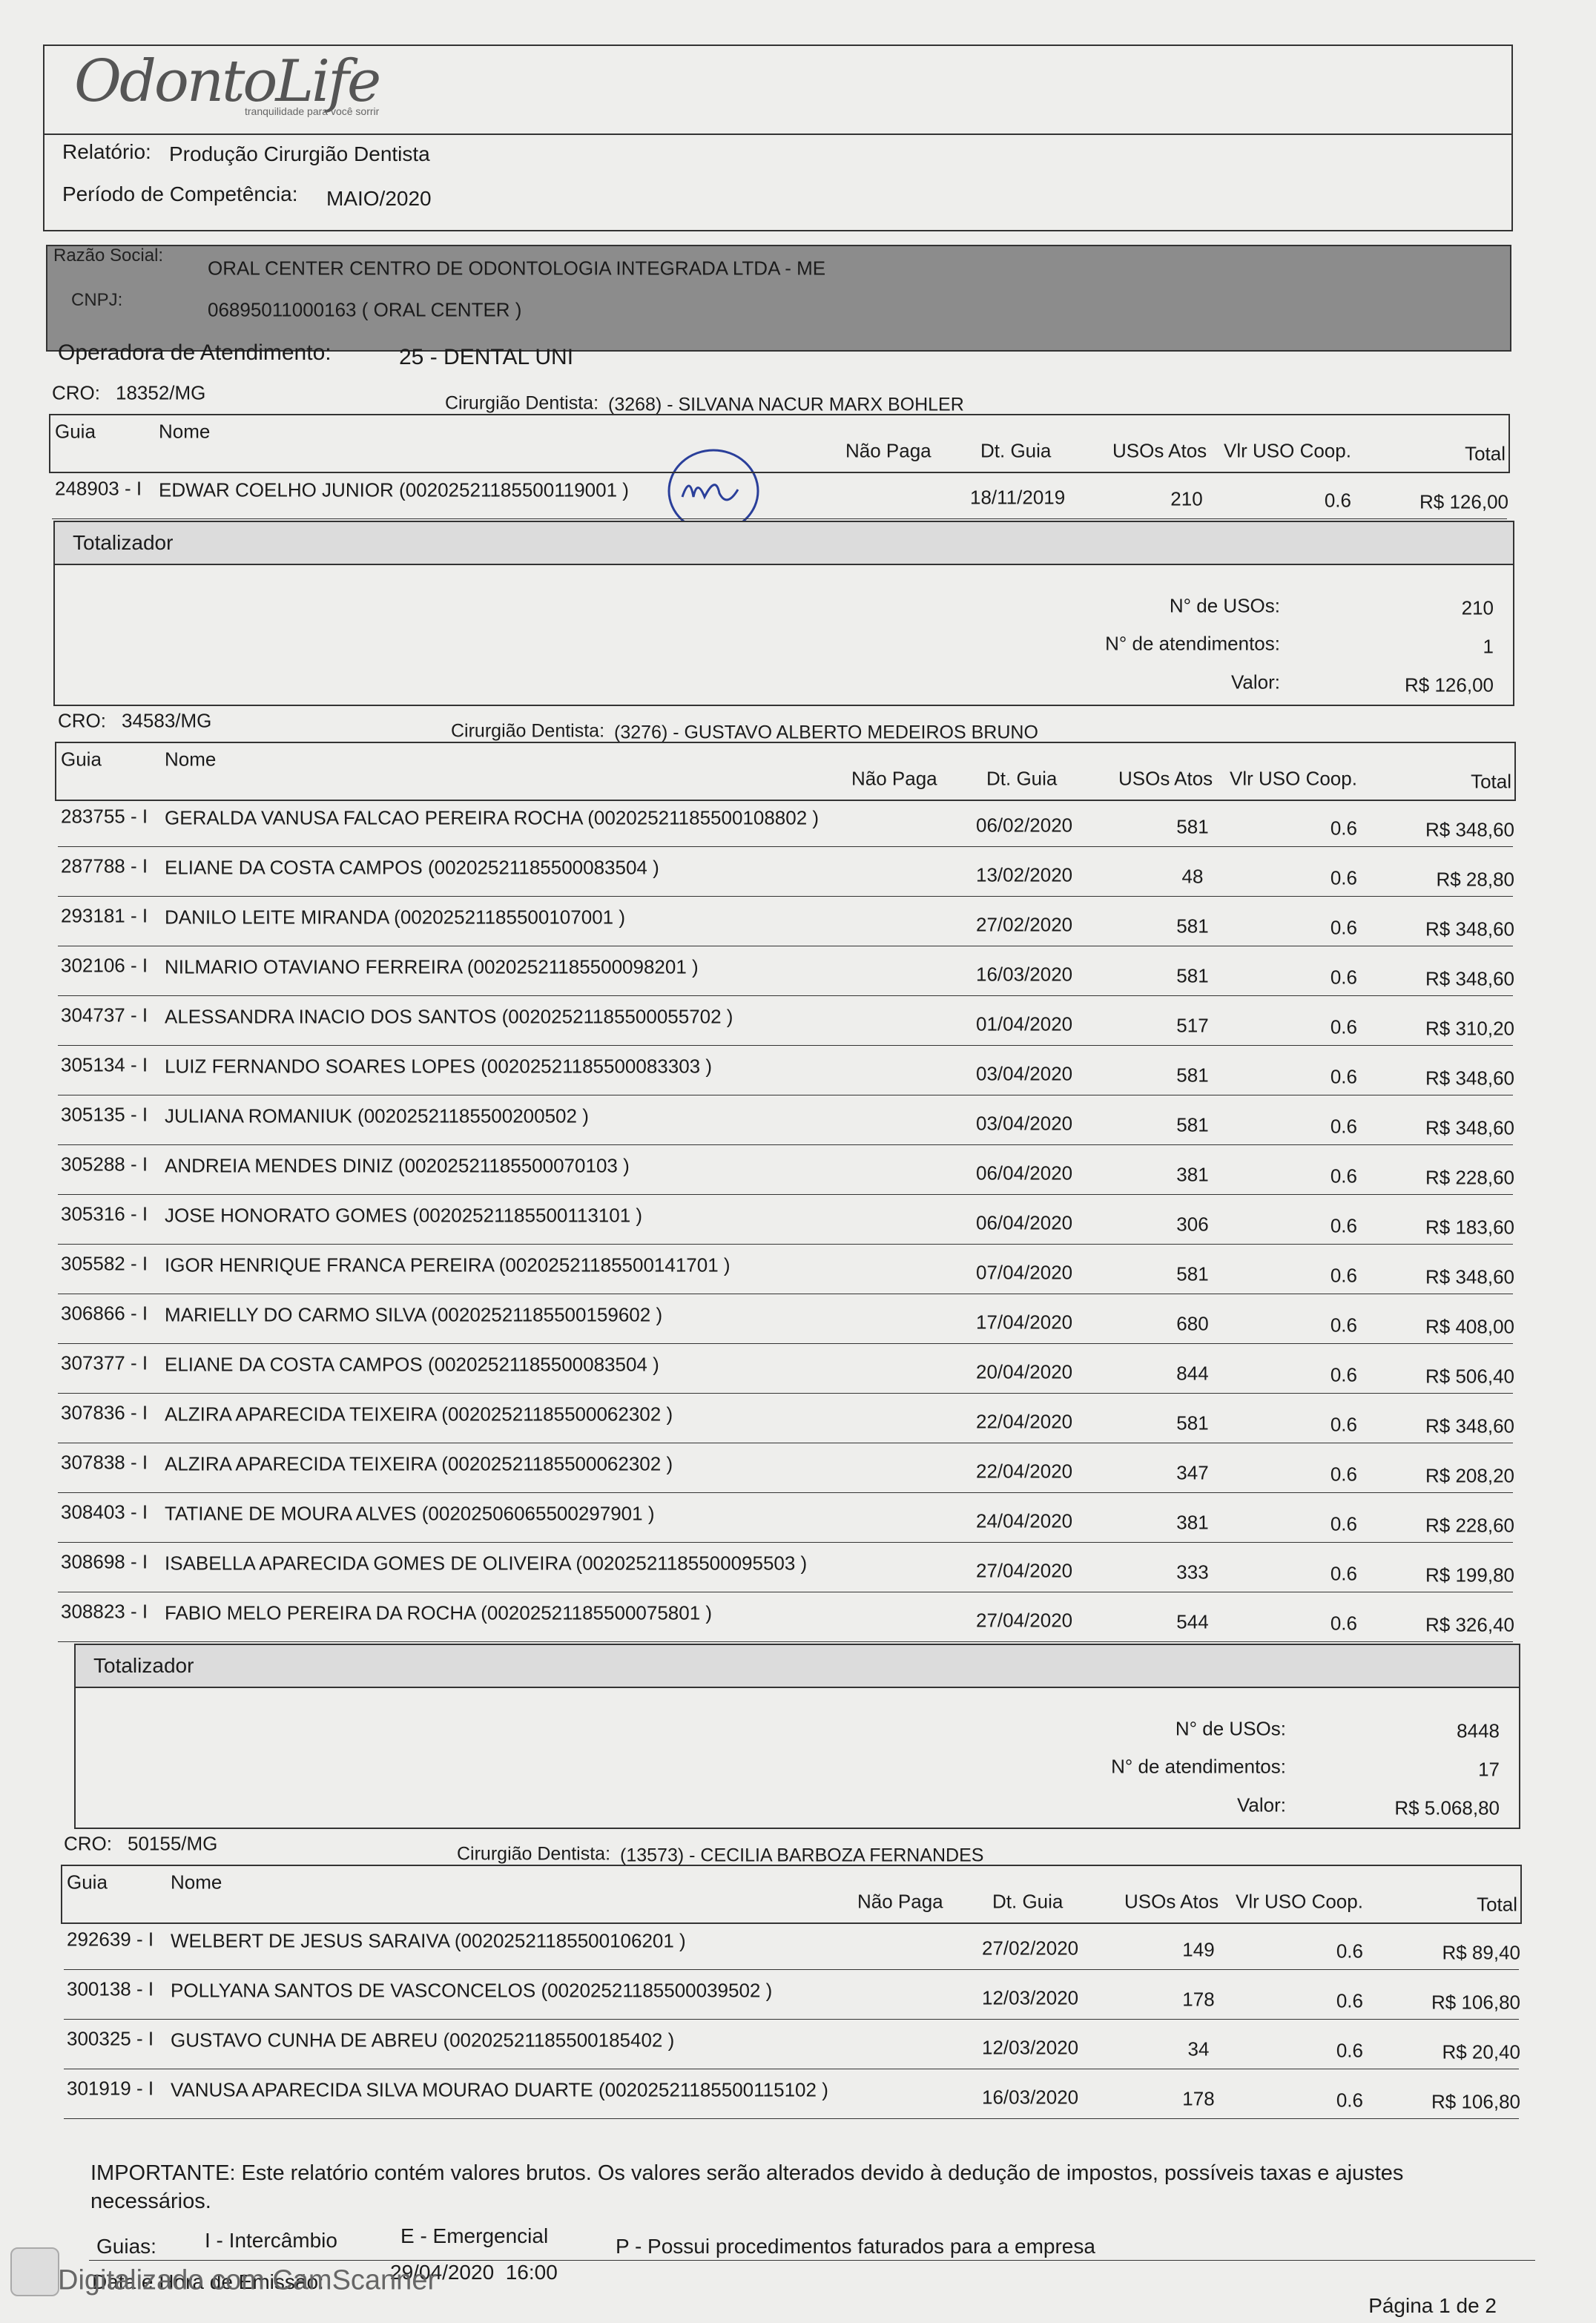 The image size is (1596, 2323). I want to click on dt-guia: 13/02/2020, so click(1024, 875).